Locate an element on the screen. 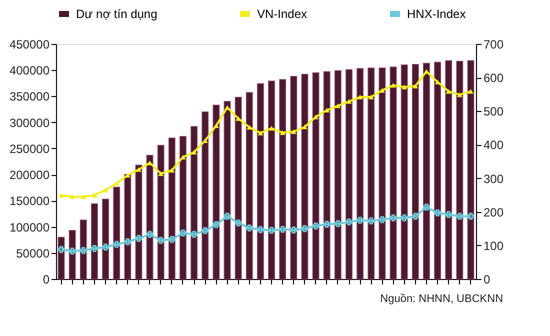 The height and width of the screenshot is (336, 550). y-tick-label: 0 is located at coordinates (46, 279).